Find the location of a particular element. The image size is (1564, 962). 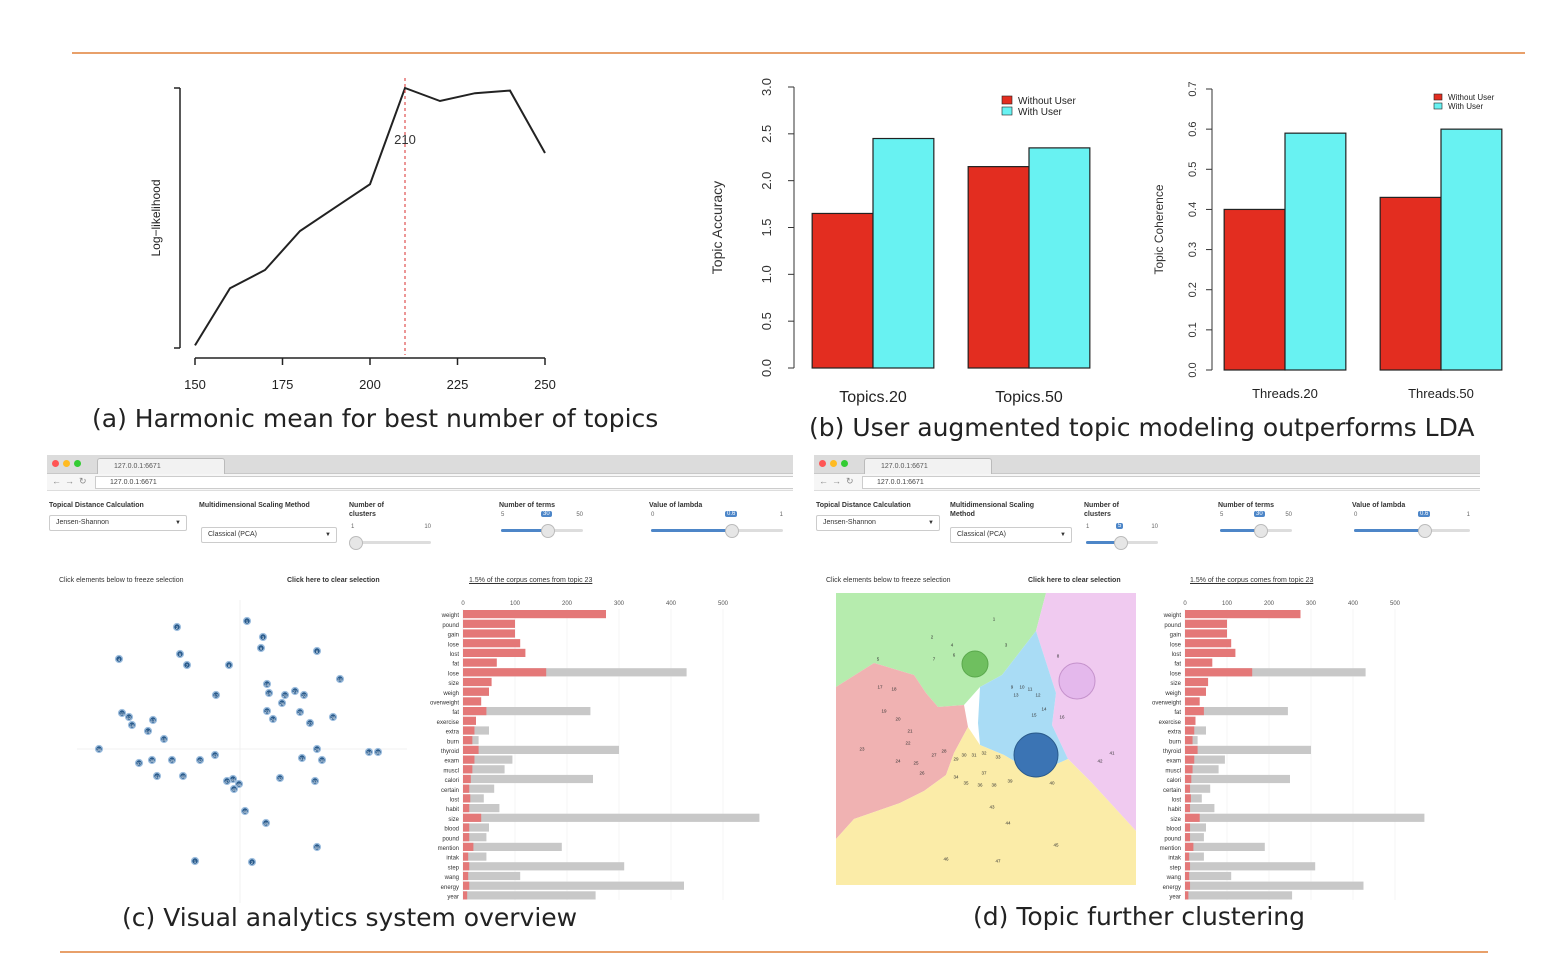

num-clusters-slider: 5 1 10 is located at coordinates (1122, 536).